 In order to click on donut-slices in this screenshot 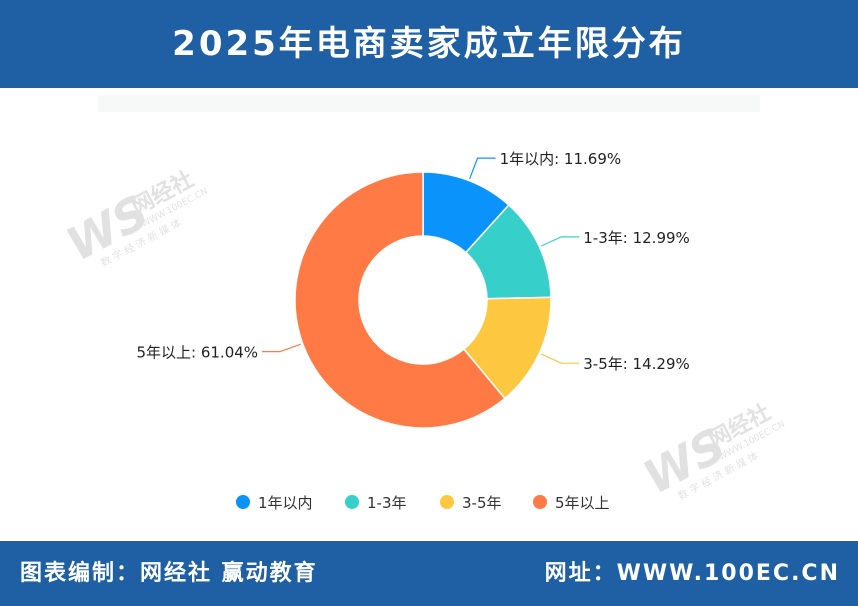, I will do `click(423, 300)`.